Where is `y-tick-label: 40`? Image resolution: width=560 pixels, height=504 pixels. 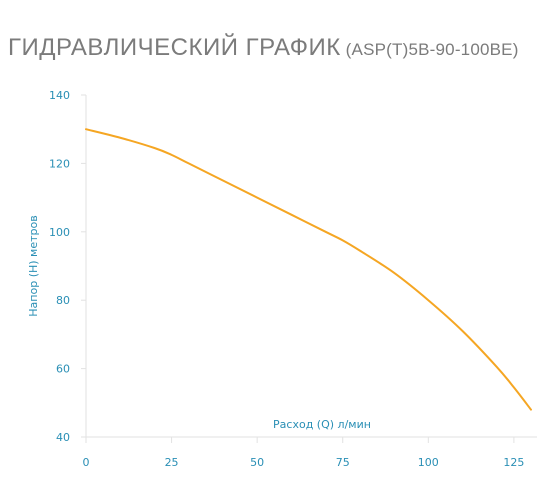 y-tick-label: 40 is located at coordinates (63, 437).